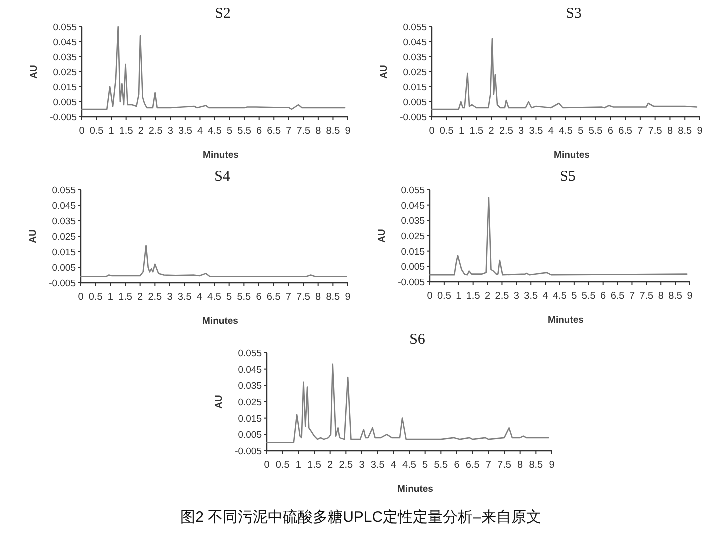 The height and width of the screenshot is (541, 722). Describe the element at coordinates (361, 517) in the screenshot. I see `caption: 图2 不同污泥中硫酸多糖UPLC定性定量分析–来自原文` at that location.